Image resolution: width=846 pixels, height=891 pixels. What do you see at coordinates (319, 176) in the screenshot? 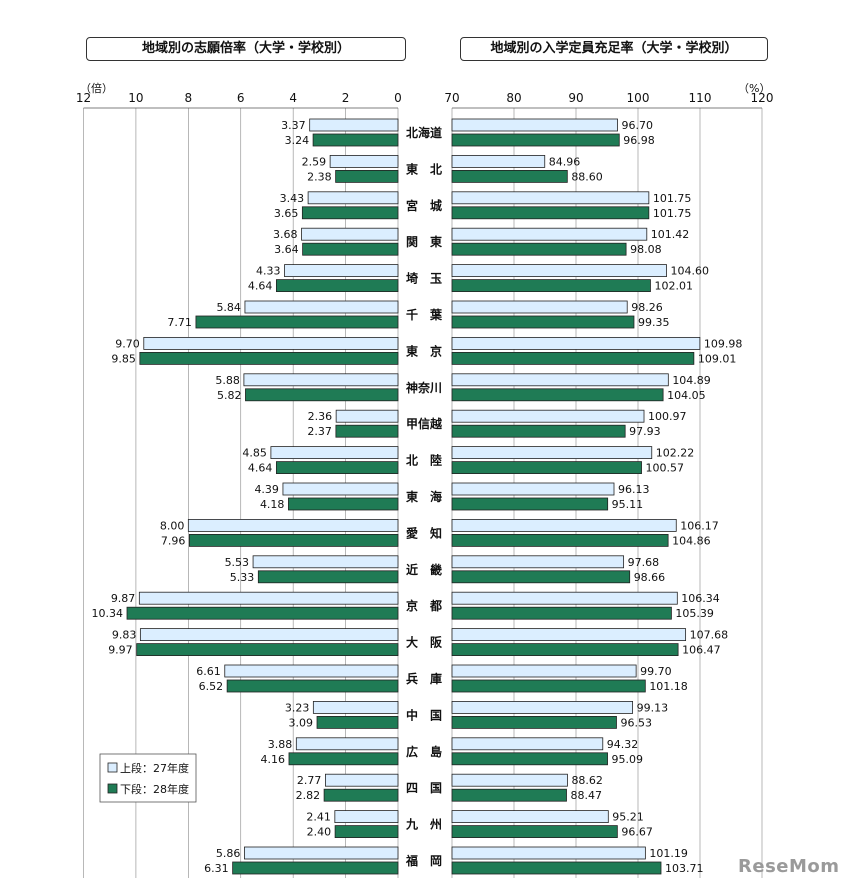
I see `left-data-label: 2.38` at bounding box center [319, 176].